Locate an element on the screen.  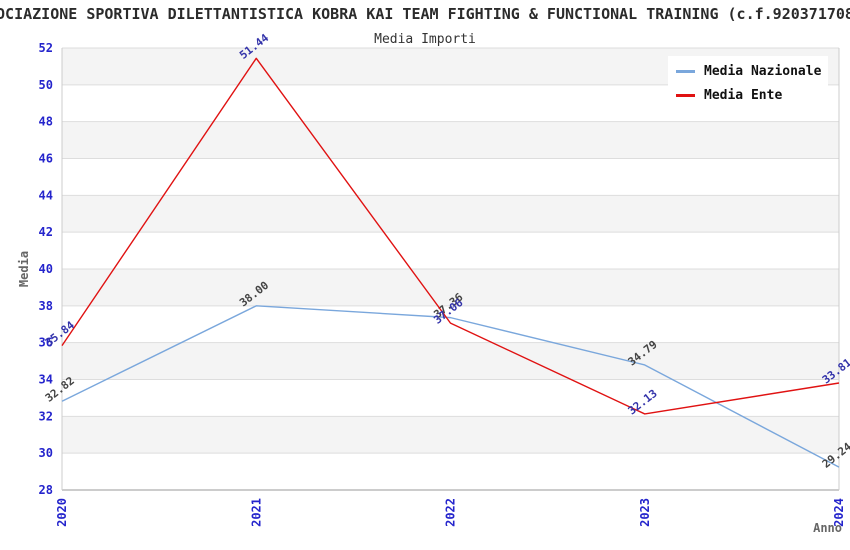
x-tick-label: 2023 is located at coordinates (645, 512).